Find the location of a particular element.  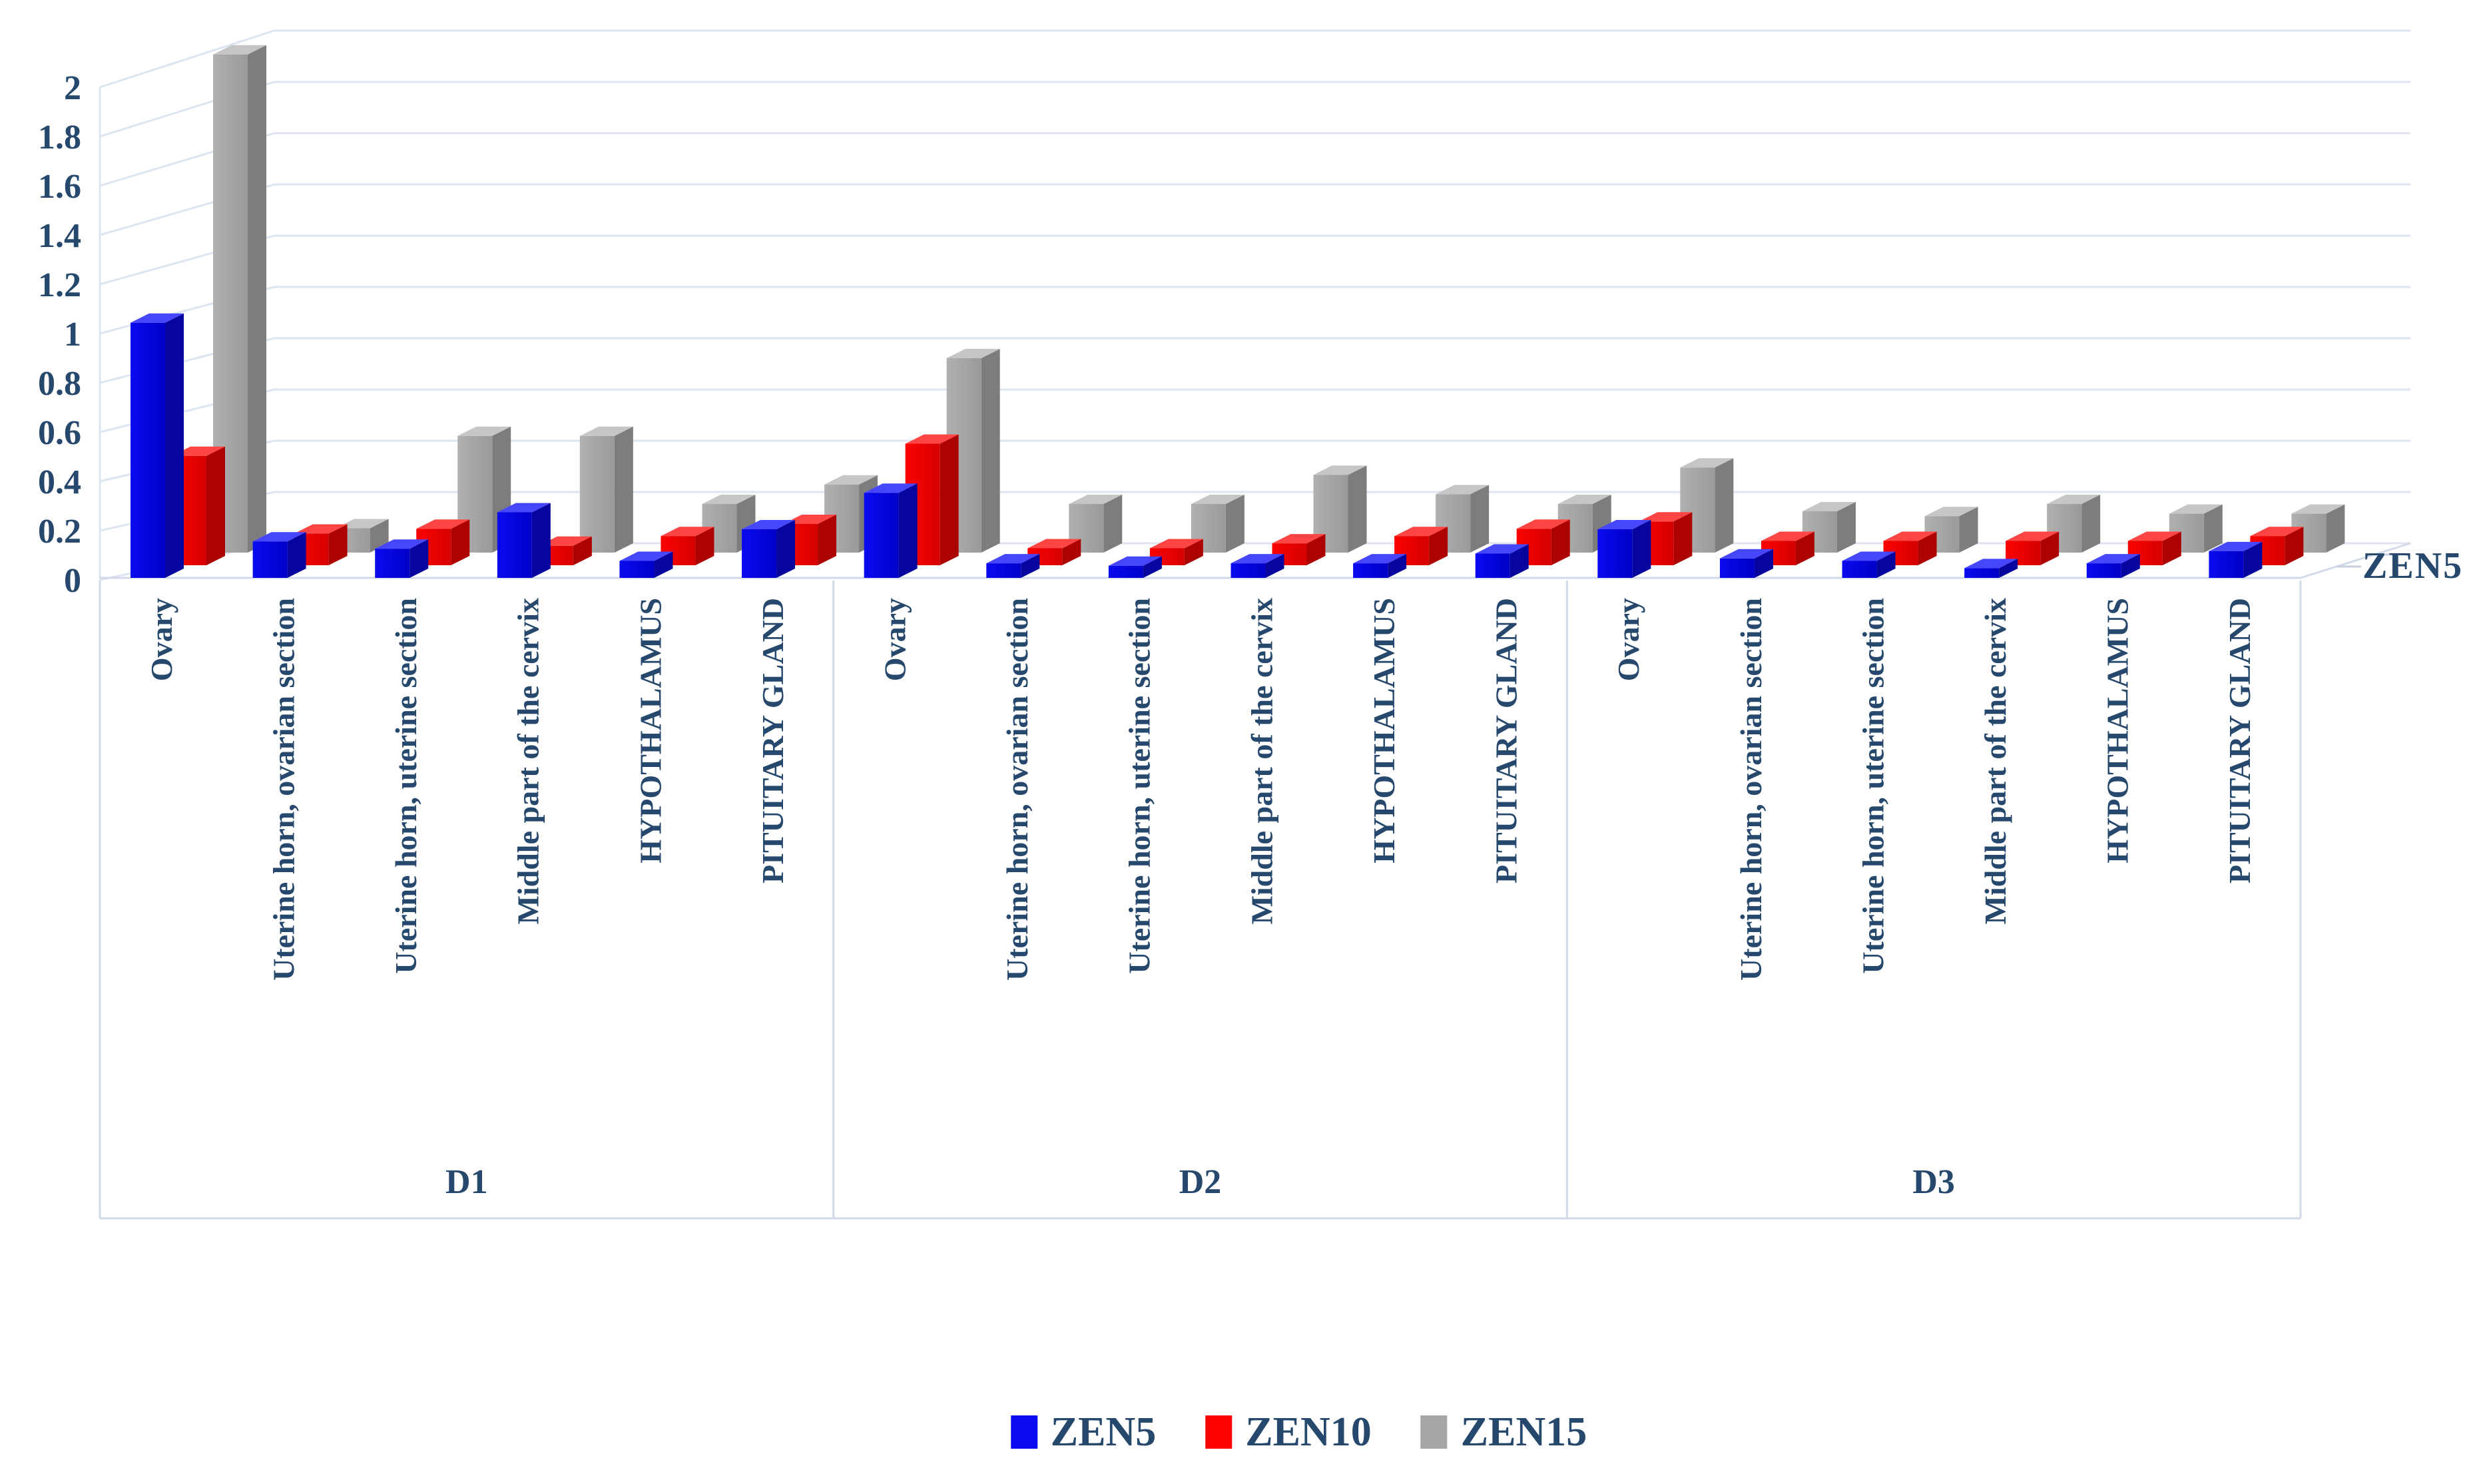

bar-D2-PITUITARY-GLAND-ZEN15-top is located at coordinates (1584, 499).